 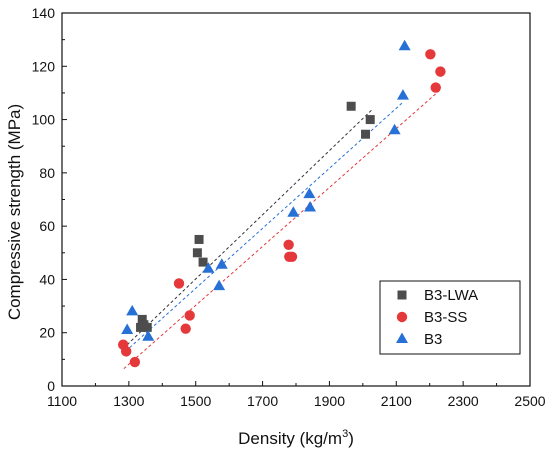 What do you see at coordinates (47, 226) in the screenshot?
I see `y-tick-label-3: 60` at bounding box center [47, 226].